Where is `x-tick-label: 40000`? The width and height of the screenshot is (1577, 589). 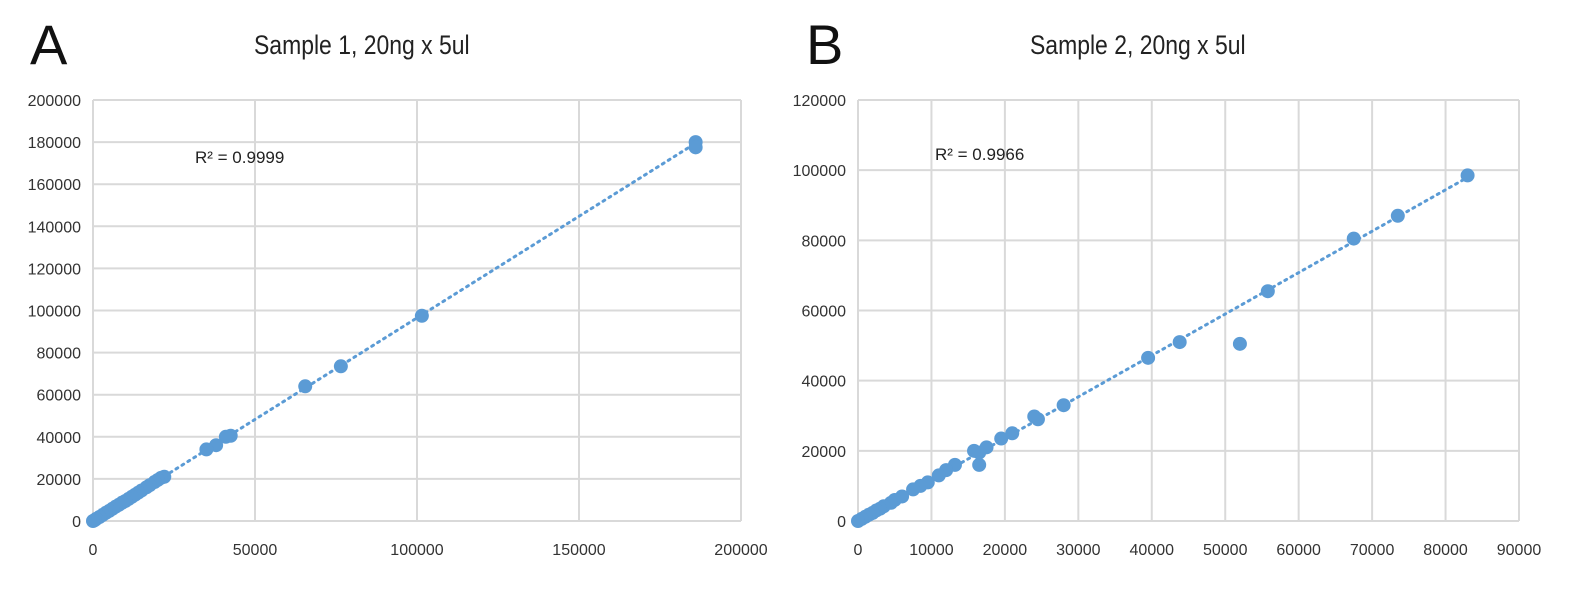 x-tick-label: 40000 is located at coordinates (1152, 550).